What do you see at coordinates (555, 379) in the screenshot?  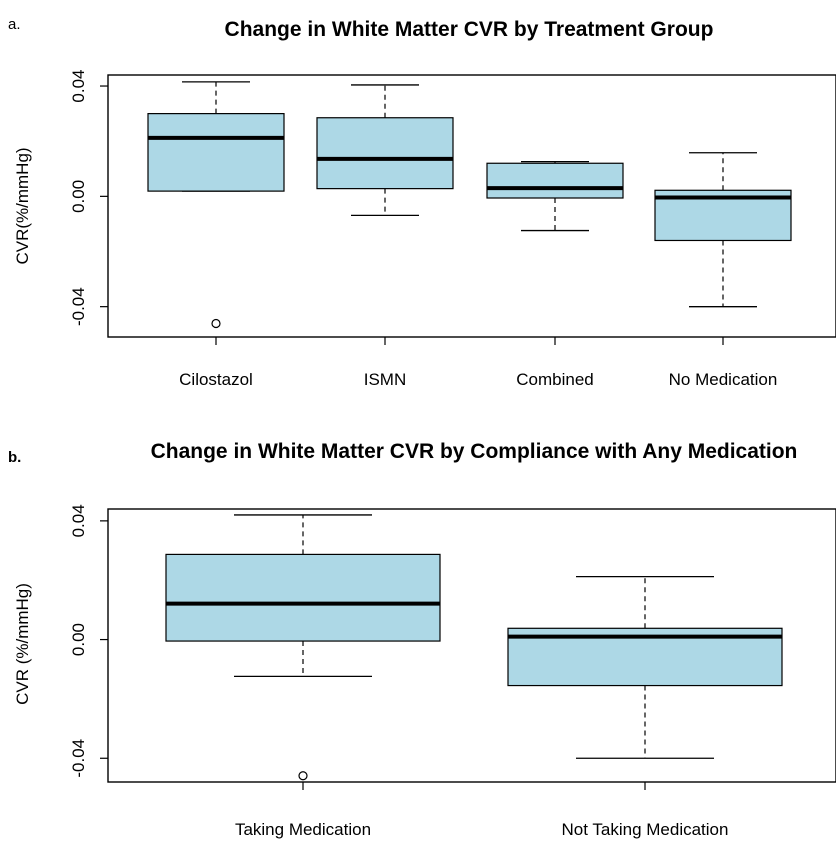 I see `chart-a-category-label: Combined` at bounding box center [555, 379].